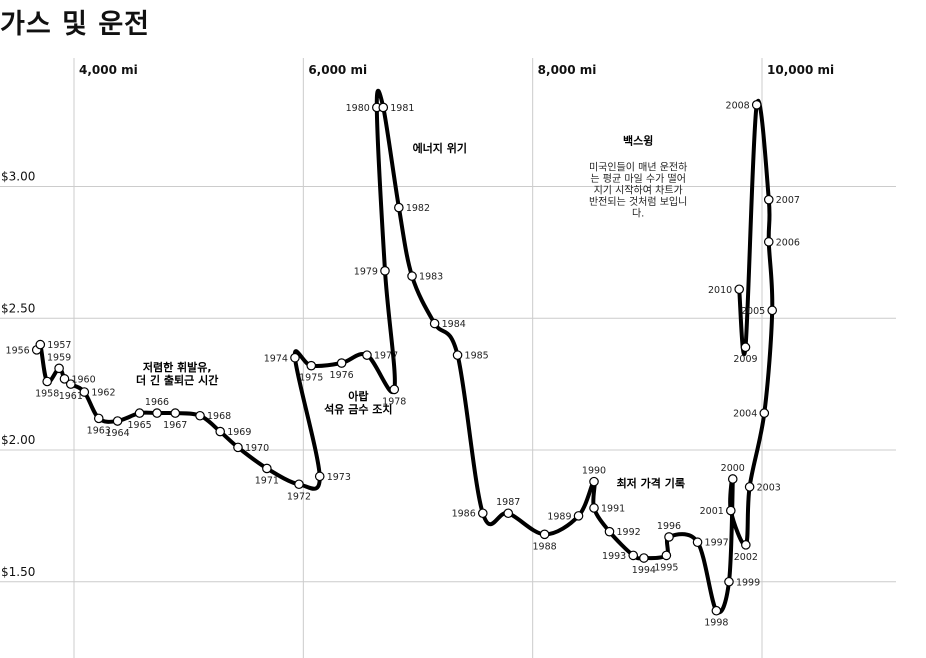  I want to click on point-year-label: 2007, so click(788, 200).